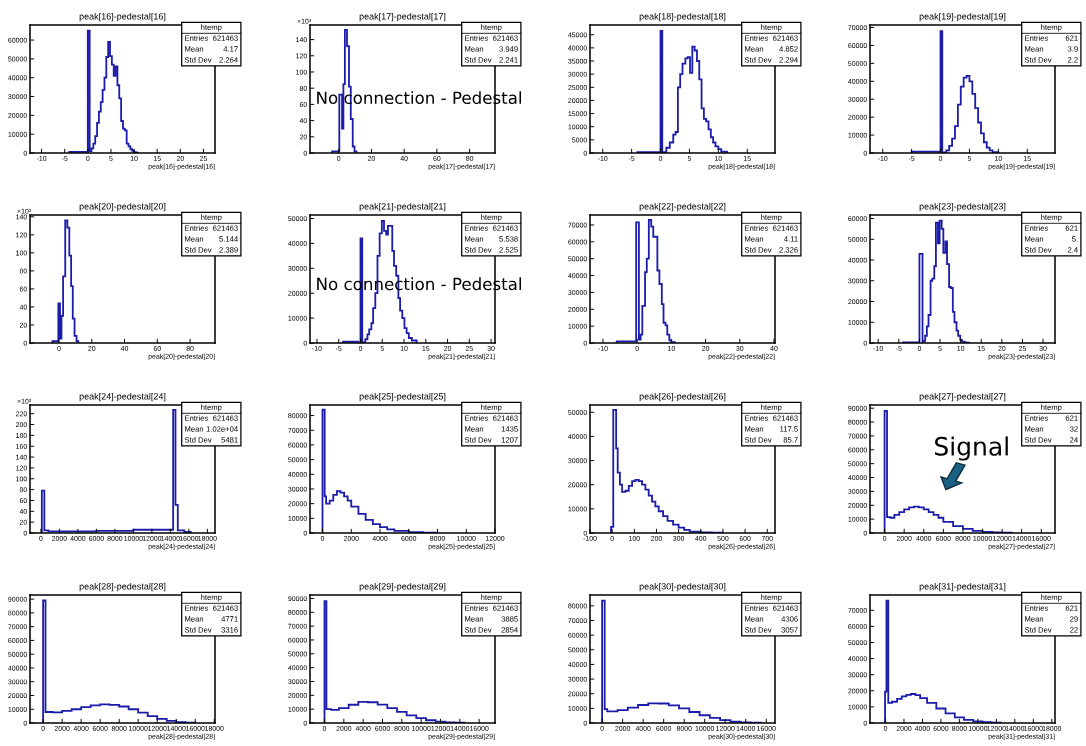 The height and width of the screenshot is (746, 1086). I want to click on chart-title: peak[27]-pedestal[27], so click(962, 397).